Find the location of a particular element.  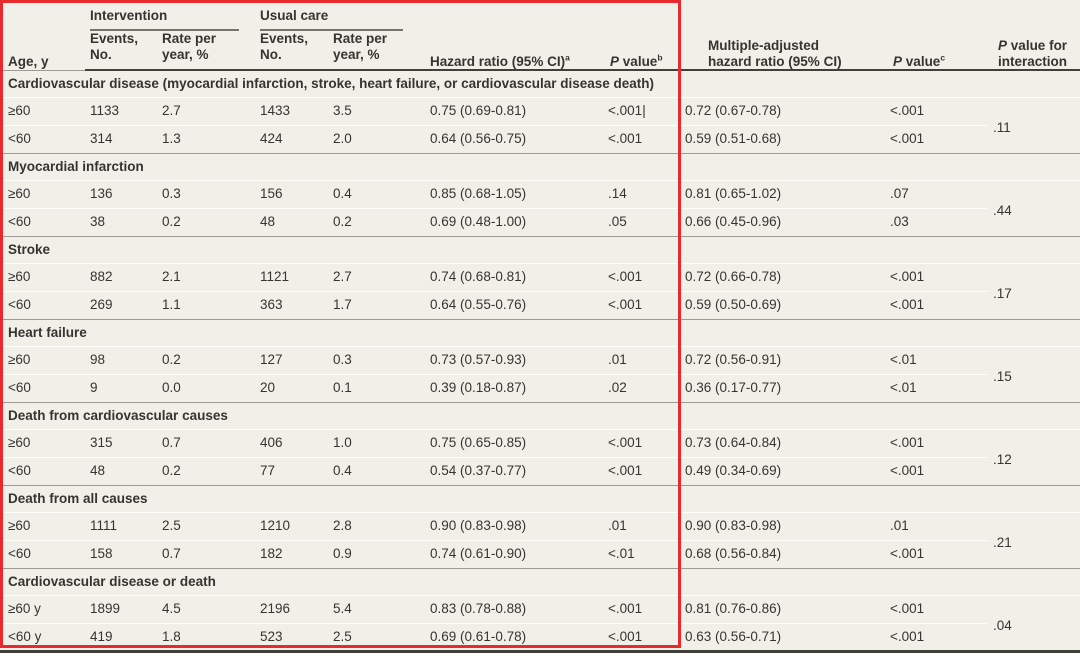

cell-uc-rate: 2.5 is located at coordinates (342, 636).